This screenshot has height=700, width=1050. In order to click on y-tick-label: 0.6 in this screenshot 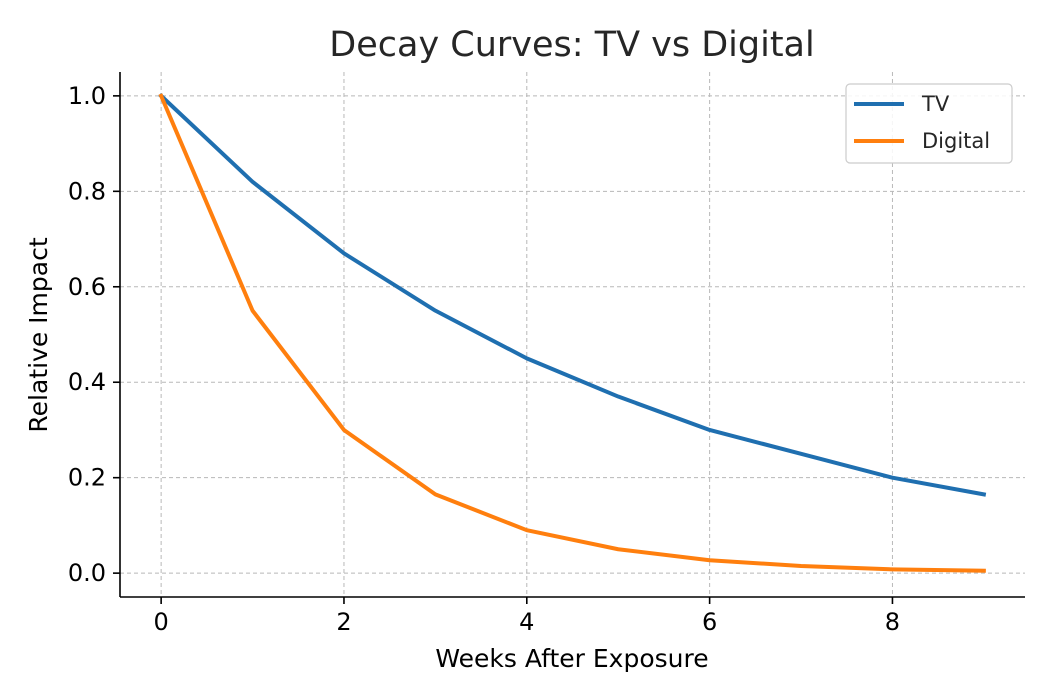, I will do `click(87, 287)`.